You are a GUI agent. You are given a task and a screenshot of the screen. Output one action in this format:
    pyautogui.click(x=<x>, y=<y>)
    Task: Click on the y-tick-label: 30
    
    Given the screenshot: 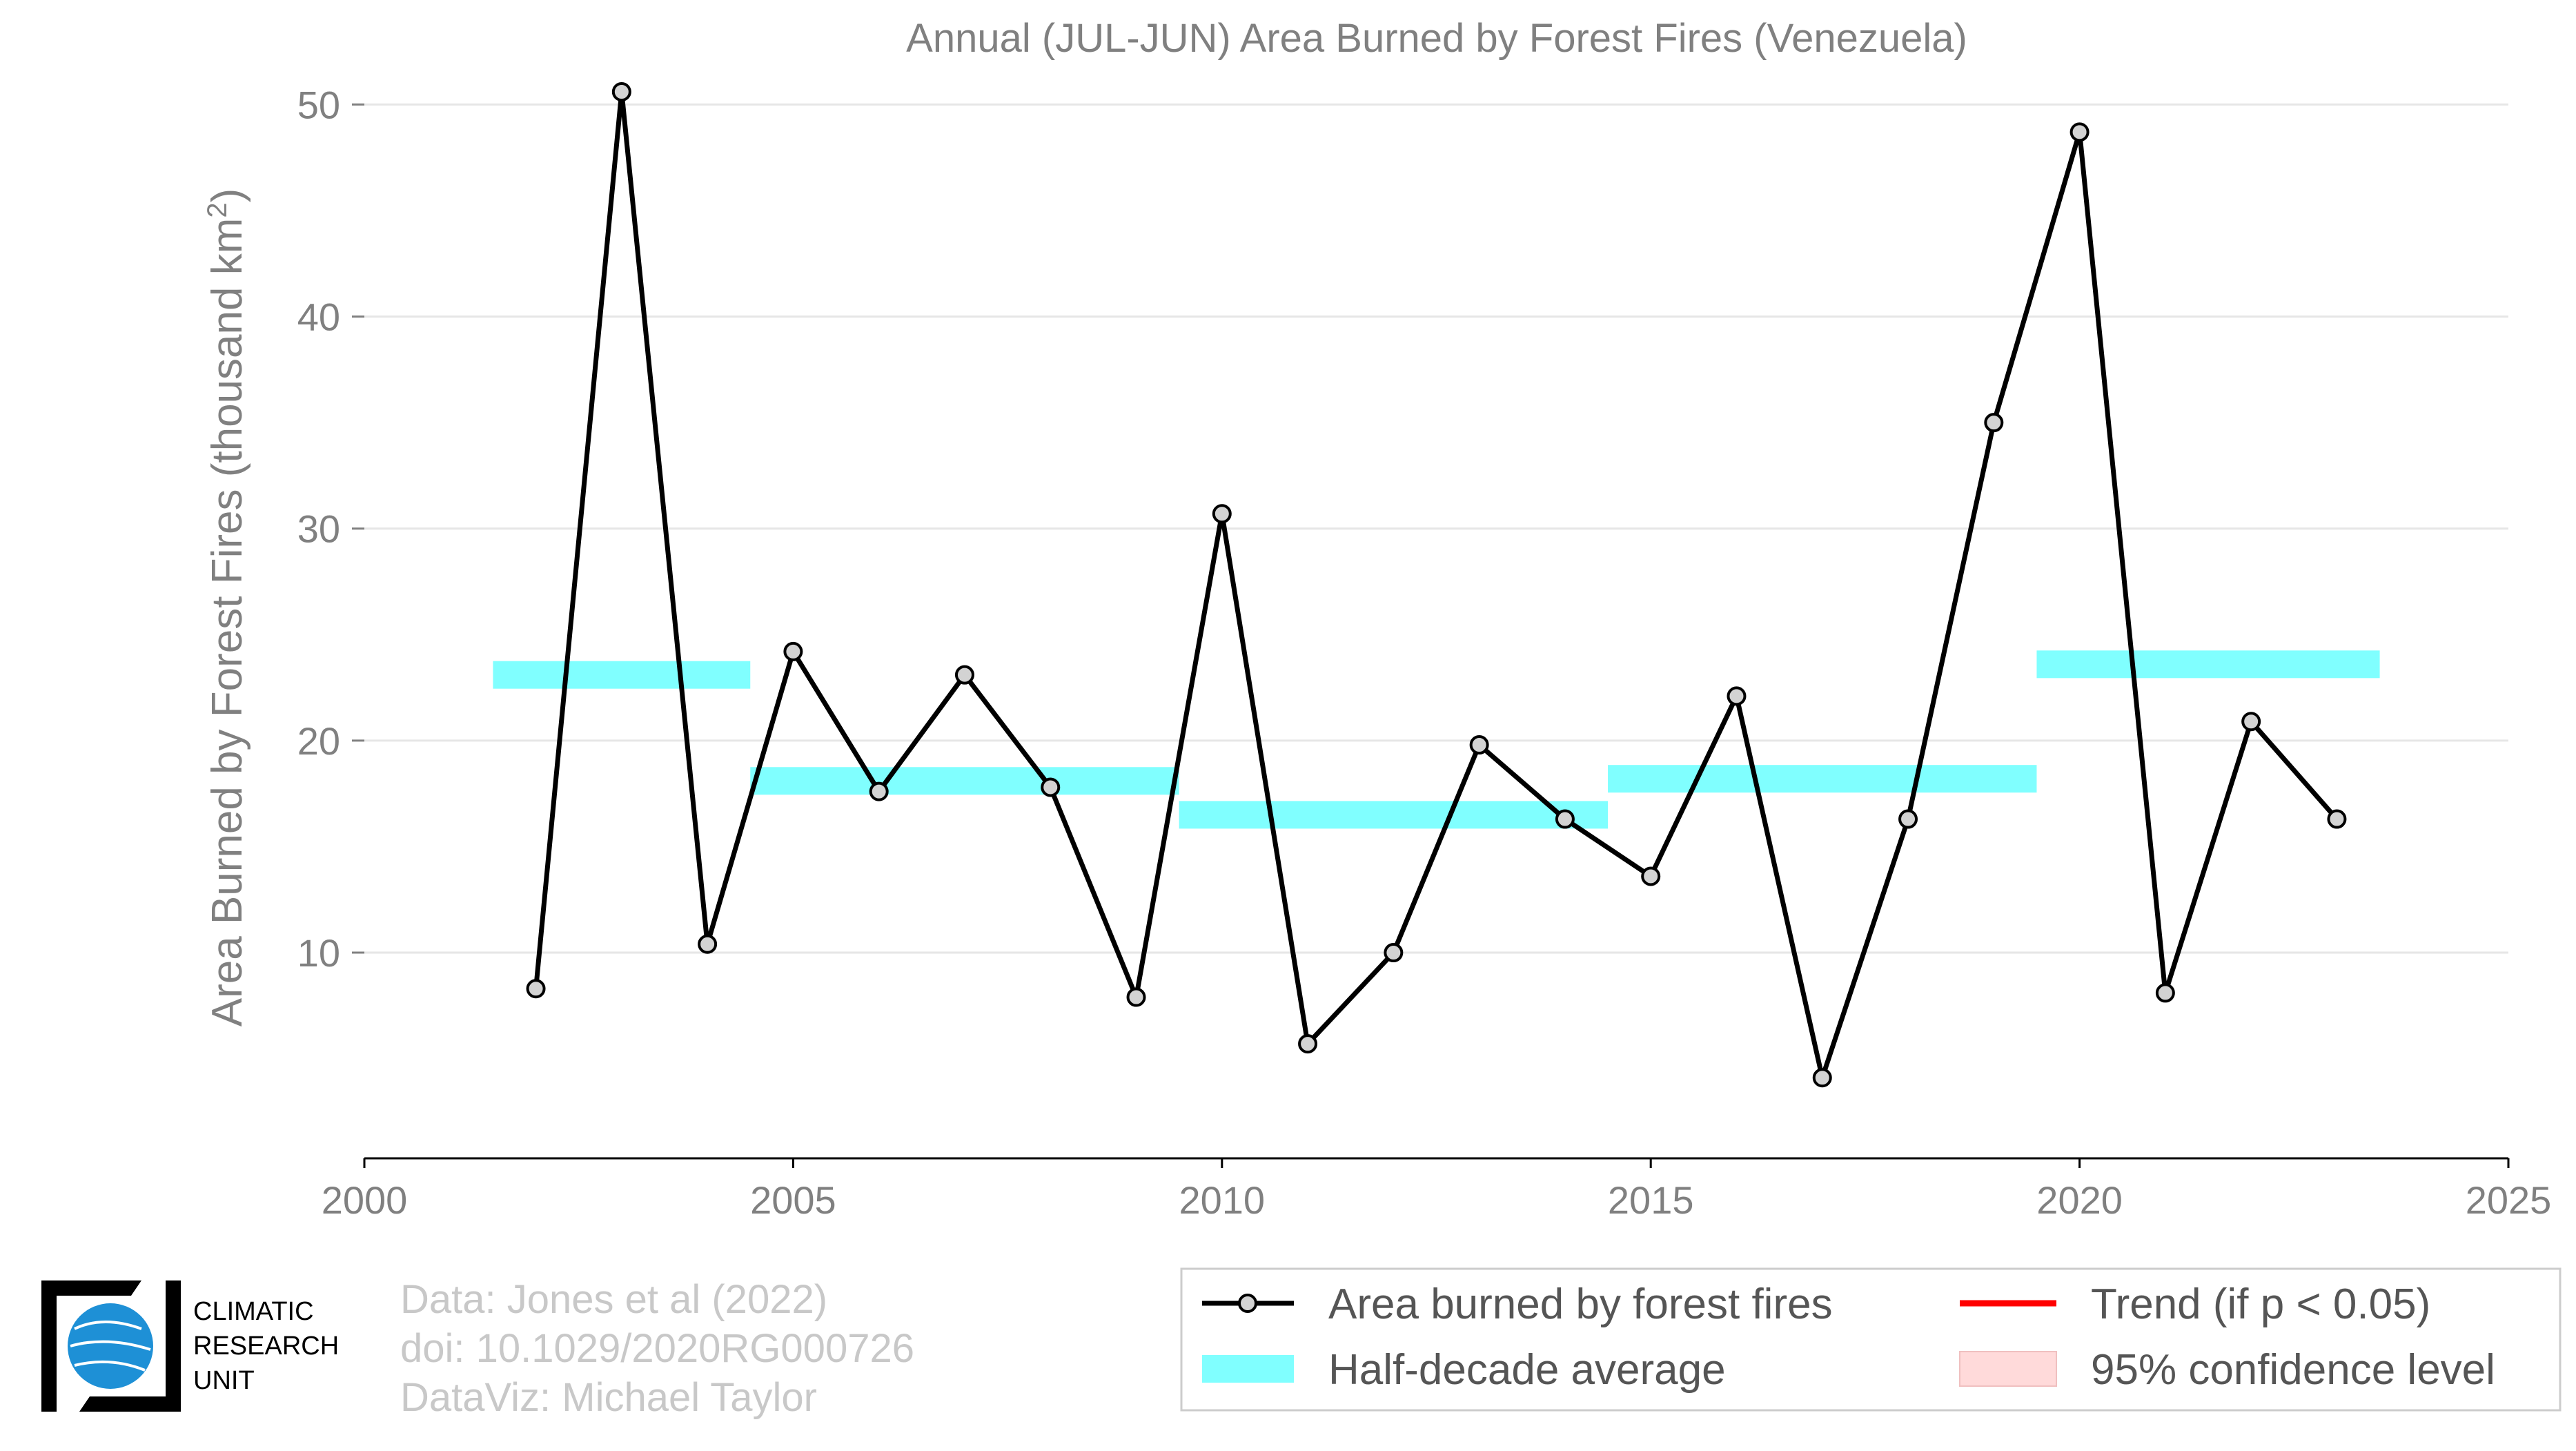 What is the action you would take?
    pyautogui.click(x=318, y=529)
    